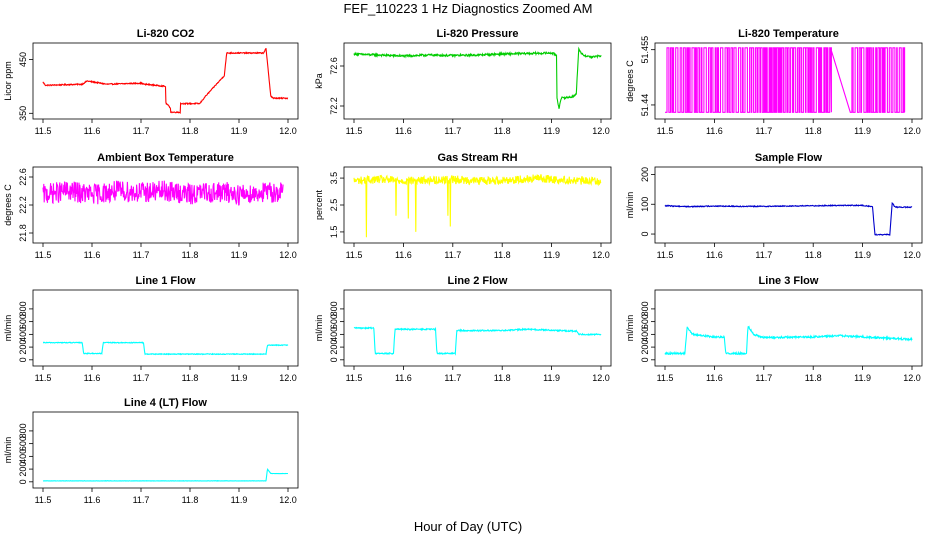 This screenshot has height=540, width=936. I want to click on chart-title: Line 3 Flow, so click(789, 281).